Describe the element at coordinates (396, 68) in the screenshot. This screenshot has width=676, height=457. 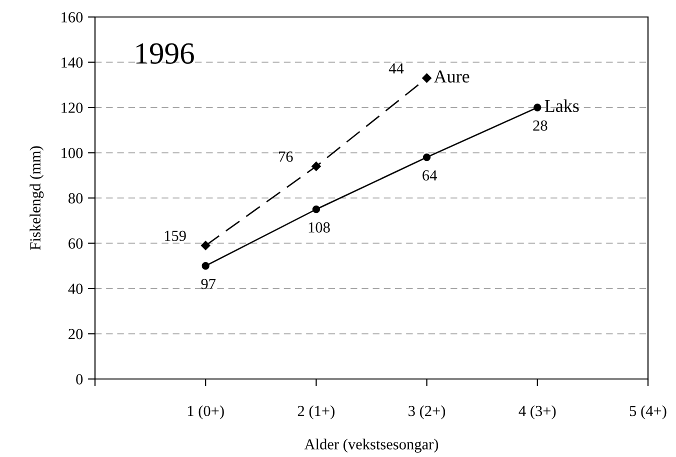
I see `annotation: 44` at that location.